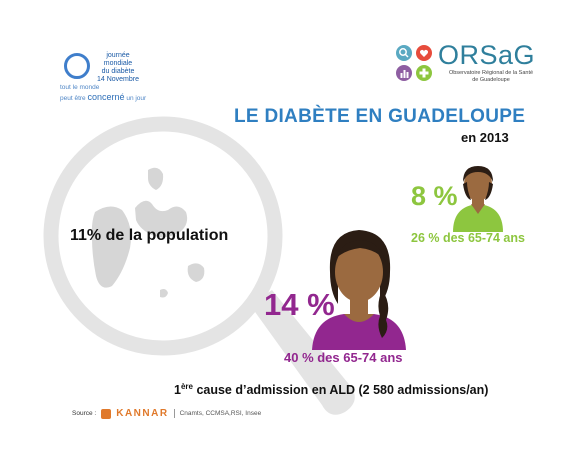  I want to click on cause-rank: 1, so click(177, 390).